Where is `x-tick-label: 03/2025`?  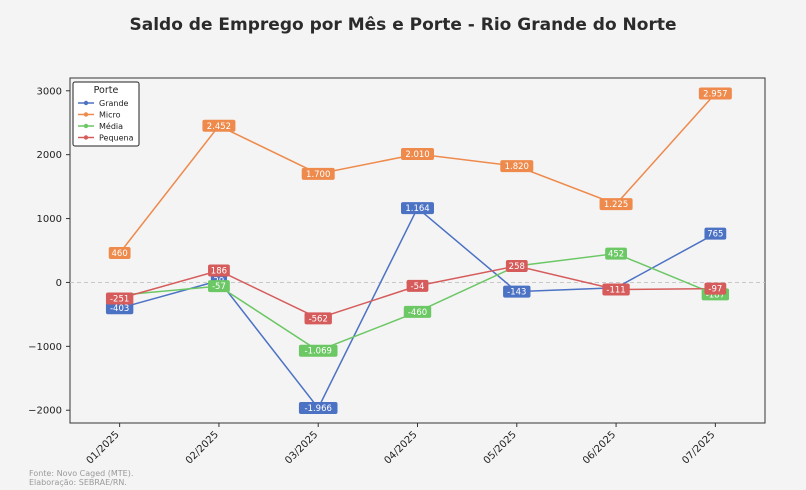
x-tick-label: 03/2025 is located at coordinates (301, 447).